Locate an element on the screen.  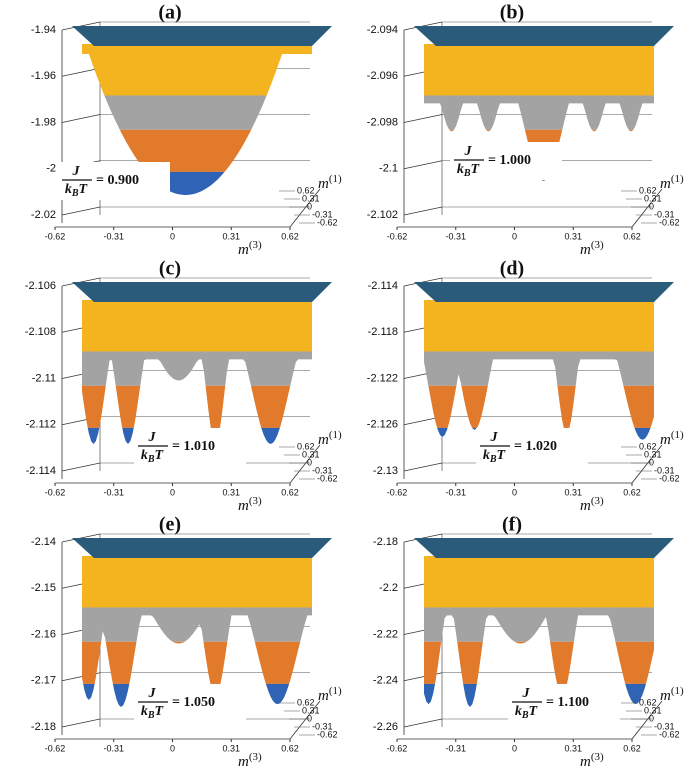
z-tick-label: -2.112 is located at coordinates (41, 425).